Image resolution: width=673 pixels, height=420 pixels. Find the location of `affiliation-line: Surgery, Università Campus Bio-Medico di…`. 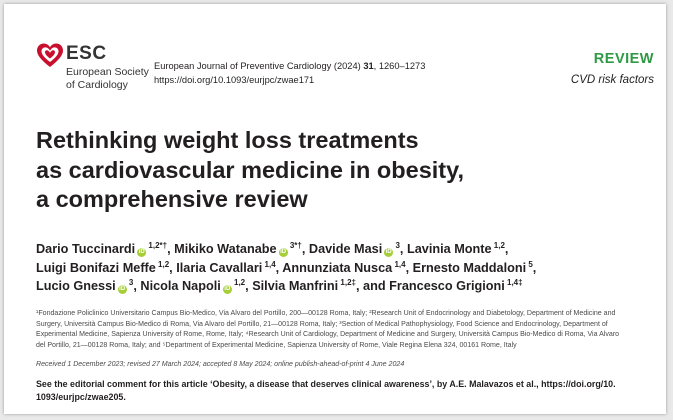

affiliation-line: Surgery, Università Campus Bio-Medico di… is located at coordinates (322, 324).